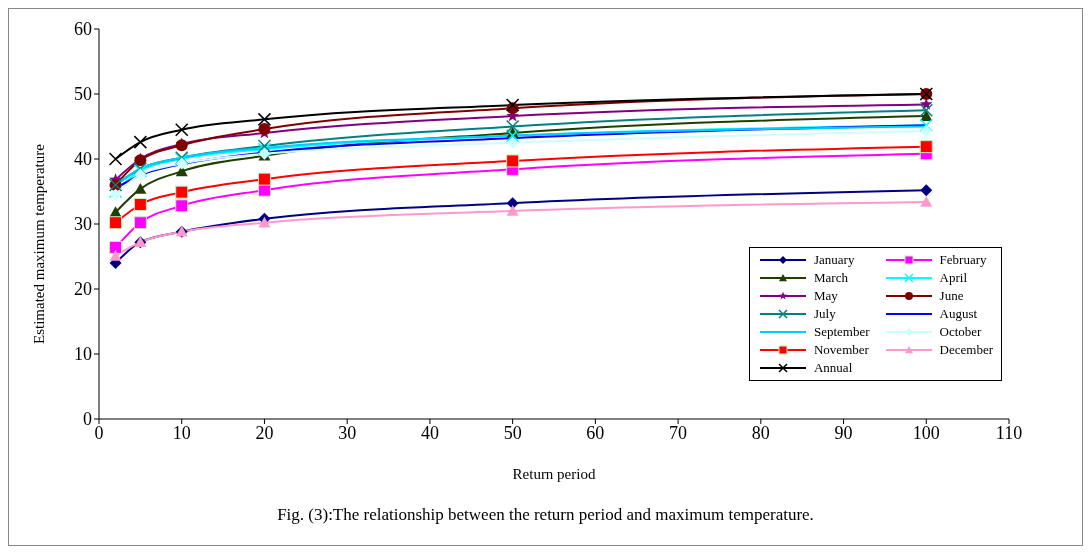 Image resolution: width=1091 pixels, height=554 pixels. What do you see at coordinates (960, 332) in the screenshot?
I see `legend-label: October` at bounding box center [960, 332].